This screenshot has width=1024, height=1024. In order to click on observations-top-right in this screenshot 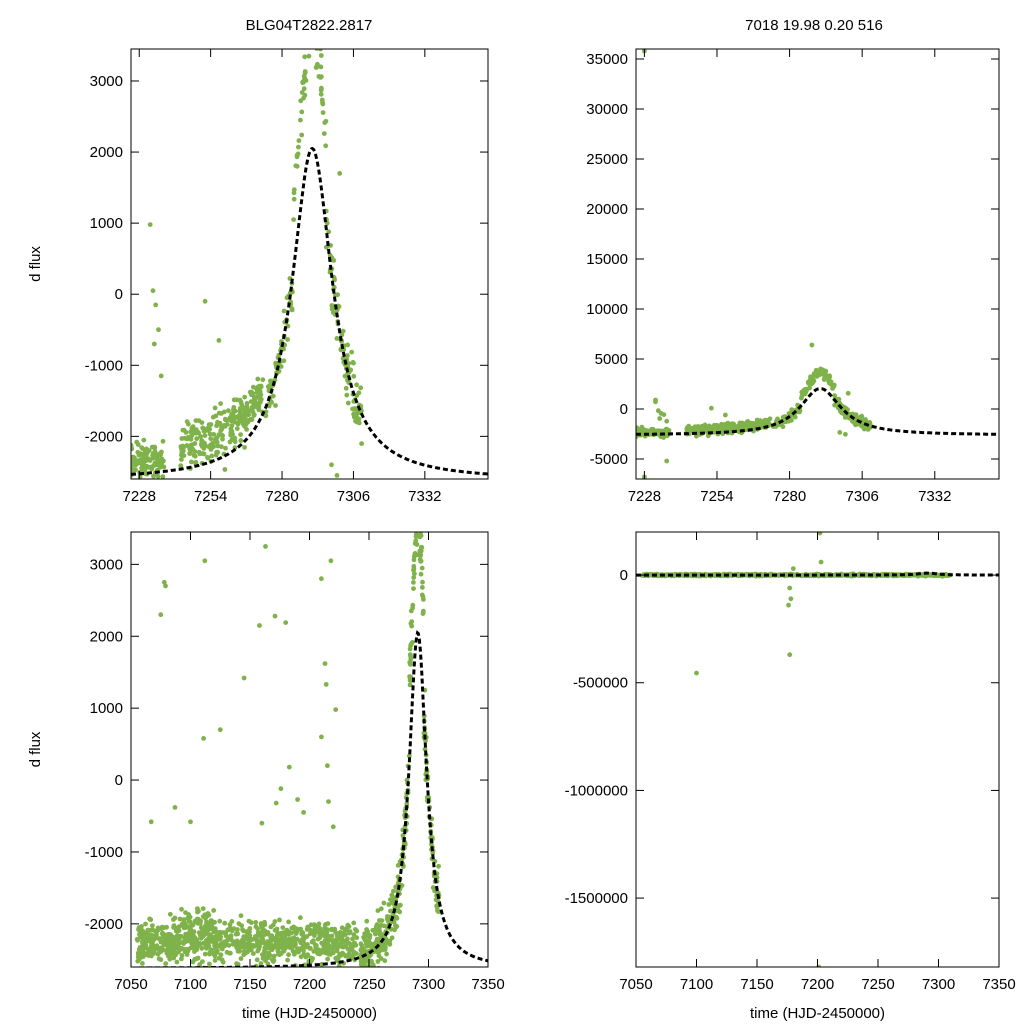, I will do `click(754, 264)`.